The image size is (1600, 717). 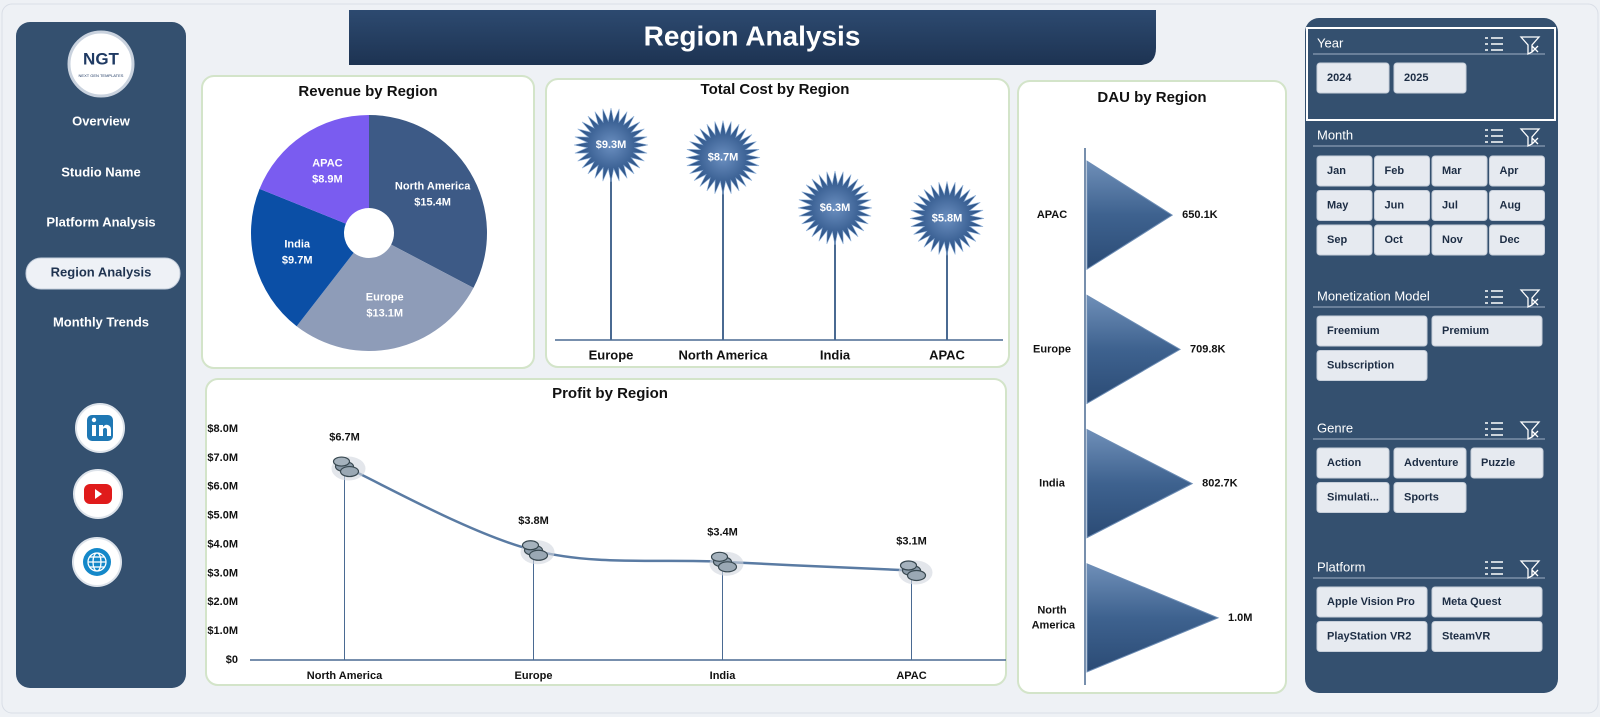 What do you see at coordinates (1335, 427) in the screenshot?
I see `slicer-title: Genre` at bounding box center [1335, 427].